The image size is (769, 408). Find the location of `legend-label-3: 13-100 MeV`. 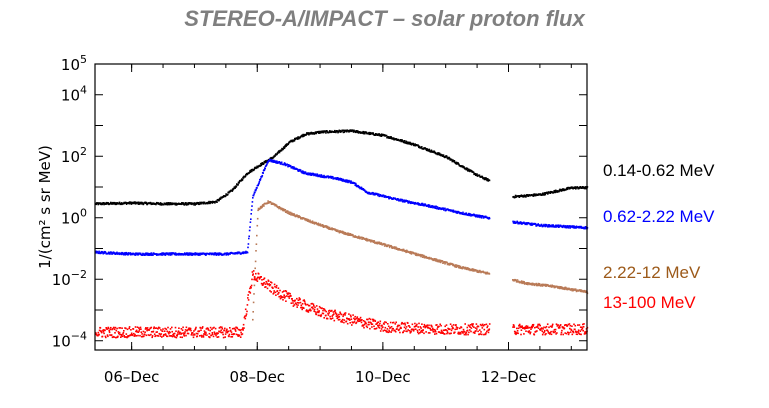

legend-label-3: 13-100 MeV is located at coordinates (649, 302).